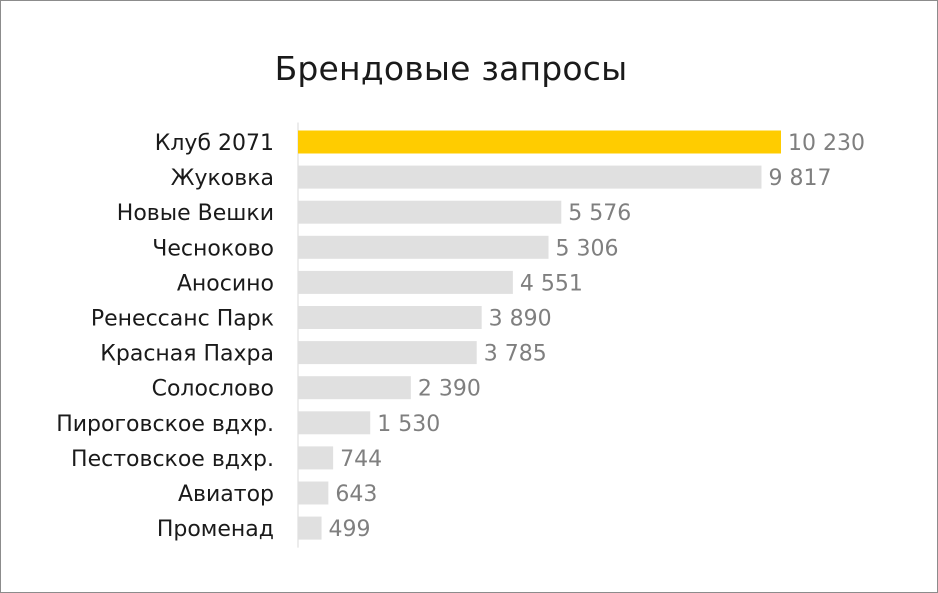  Describe the element at coordinates (587, 248) in the screenshot. I see `value-label: 5 306` at that location.